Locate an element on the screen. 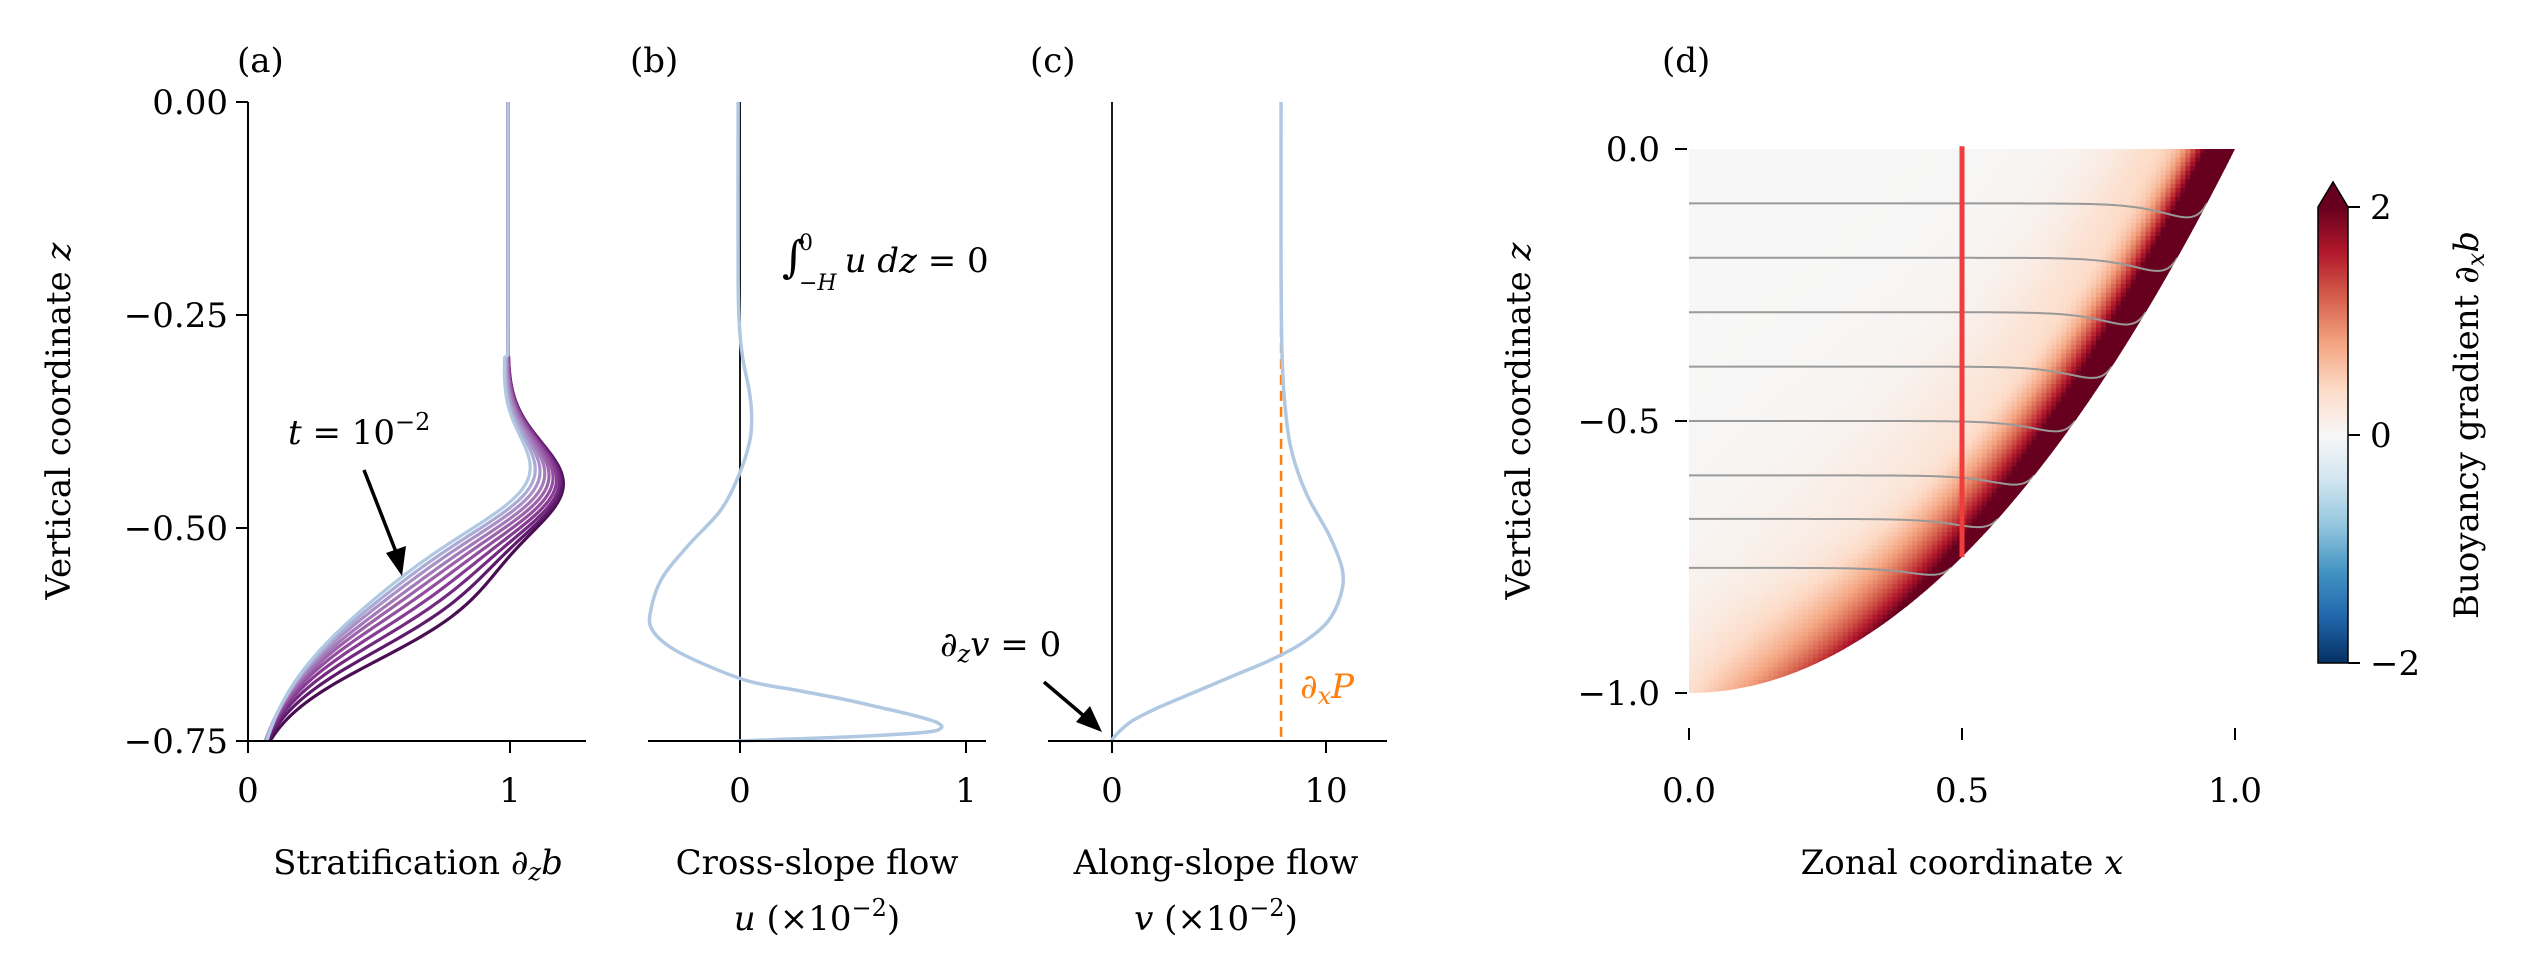 This screenshot has height=976, width=2524. panel-label-a: (a) is located at coordinates (260, 61).